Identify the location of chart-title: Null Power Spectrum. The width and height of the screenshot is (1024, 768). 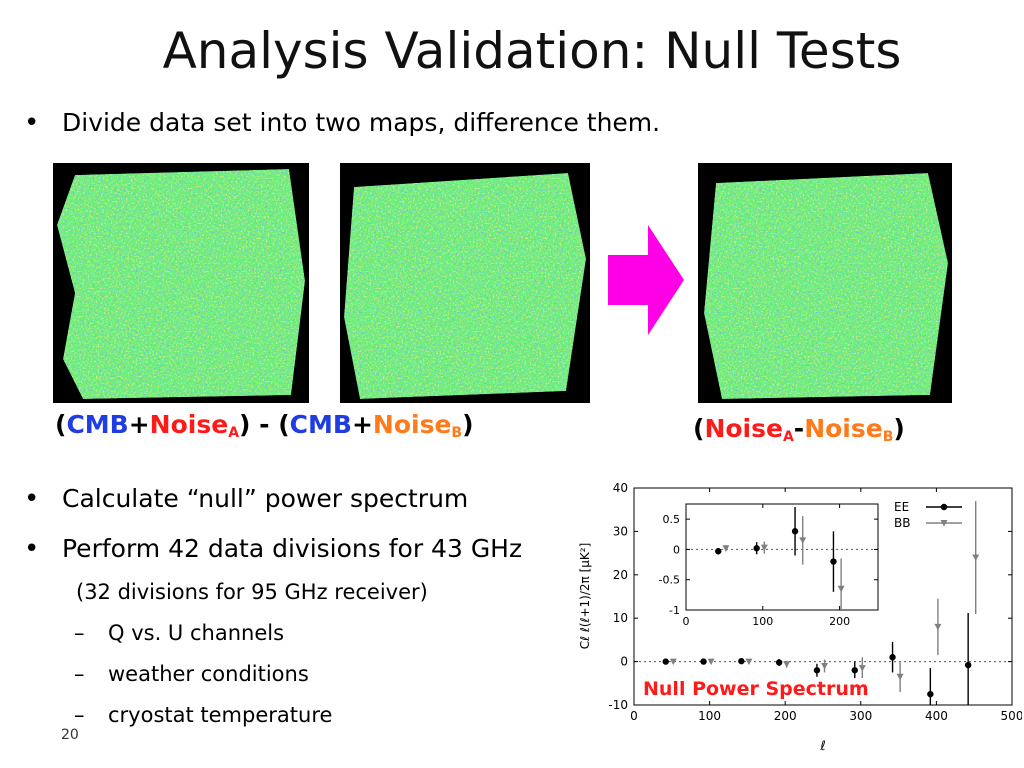
(756, 689).